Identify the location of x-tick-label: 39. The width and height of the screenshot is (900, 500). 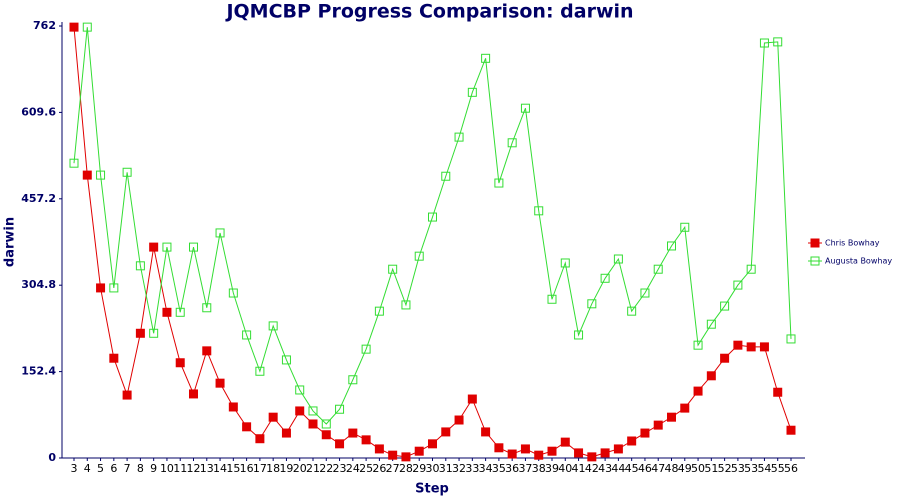
(552, 468).